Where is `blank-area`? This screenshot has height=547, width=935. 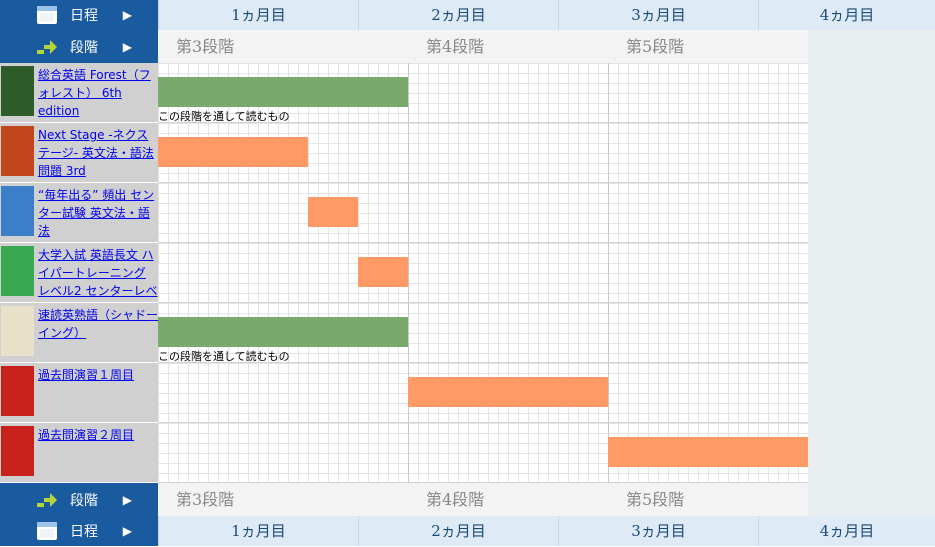
blank-area is located at coordinates (871, 273).